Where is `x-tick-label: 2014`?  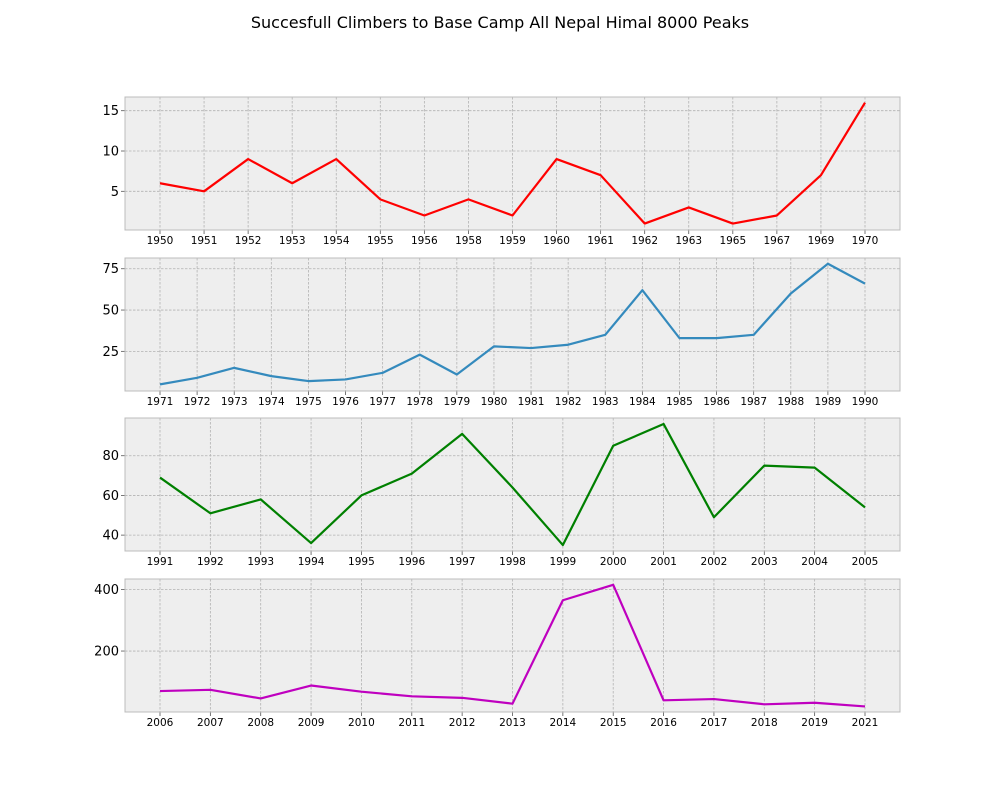 x-tick-label: 2014 is located at coordinates (562, 723).